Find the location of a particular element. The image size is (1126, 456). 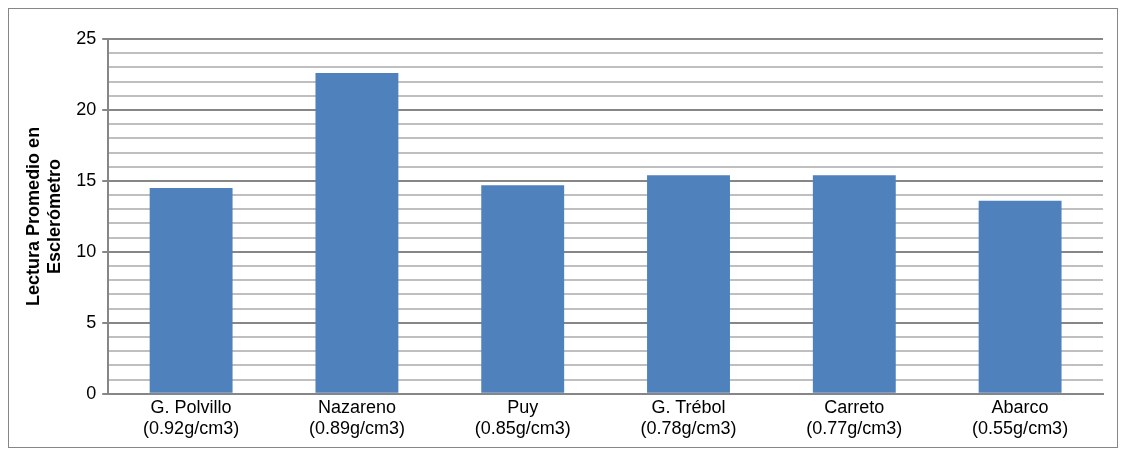

x-tick-label: G. Polvillo (0.92g/cm3) is located at coordinates (191, 417).